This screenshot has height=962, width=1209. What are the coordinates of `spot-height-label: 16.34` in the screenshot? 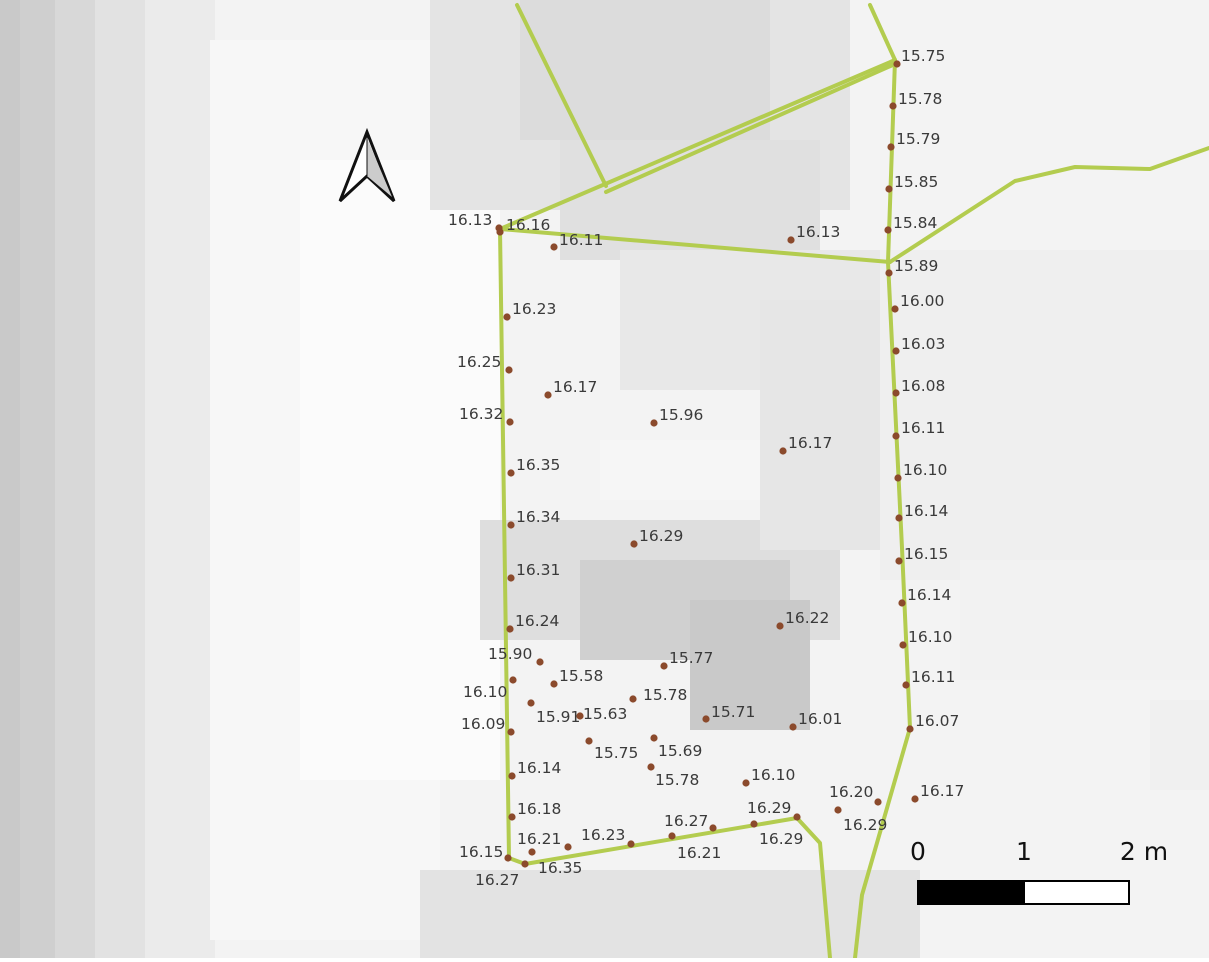 It's located at (538, 517).